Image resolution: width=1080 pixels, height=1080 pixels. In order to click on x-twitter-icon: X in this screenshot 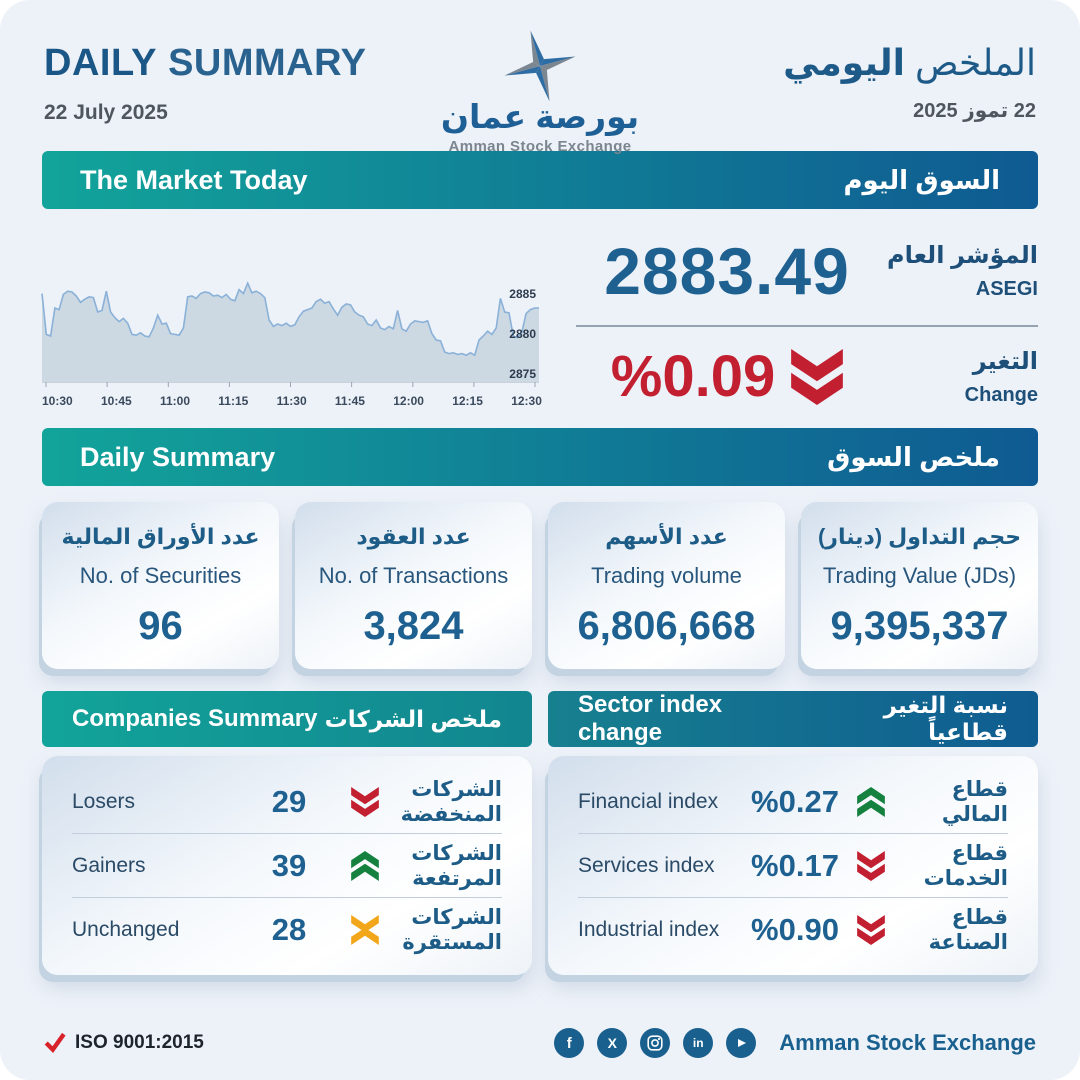, I will do `click(612, 1043)`.